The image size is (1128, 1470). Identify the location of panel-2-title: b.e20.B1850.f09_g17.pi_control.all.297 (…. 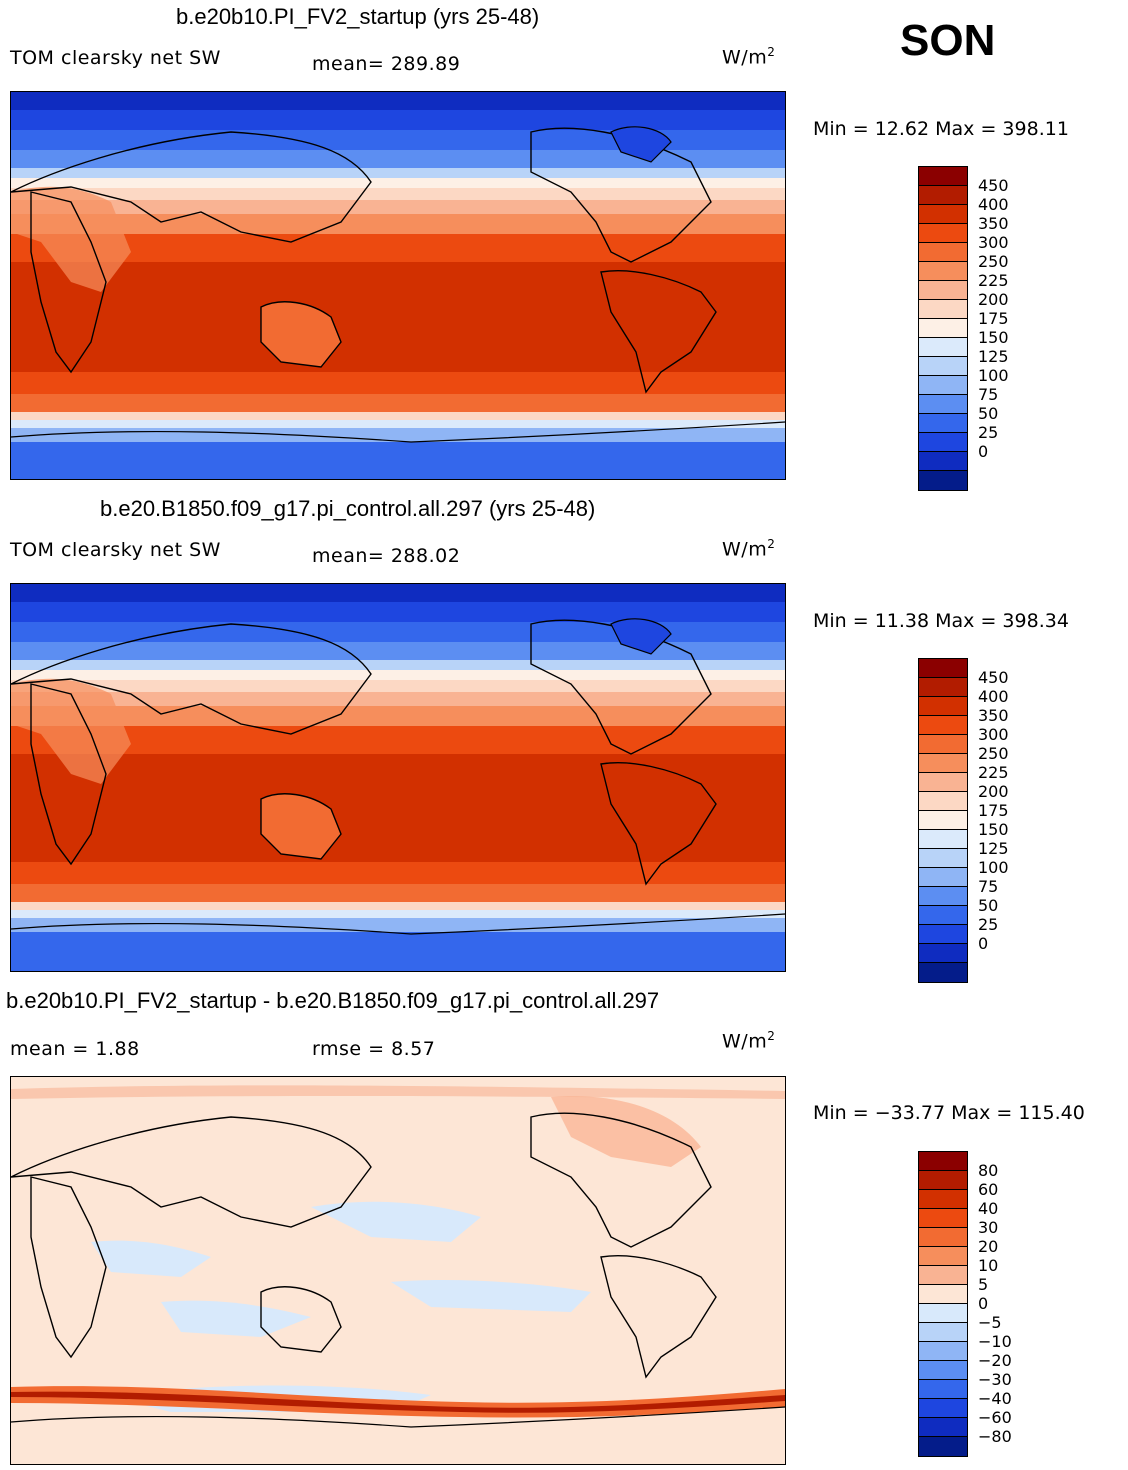
(348, 508).